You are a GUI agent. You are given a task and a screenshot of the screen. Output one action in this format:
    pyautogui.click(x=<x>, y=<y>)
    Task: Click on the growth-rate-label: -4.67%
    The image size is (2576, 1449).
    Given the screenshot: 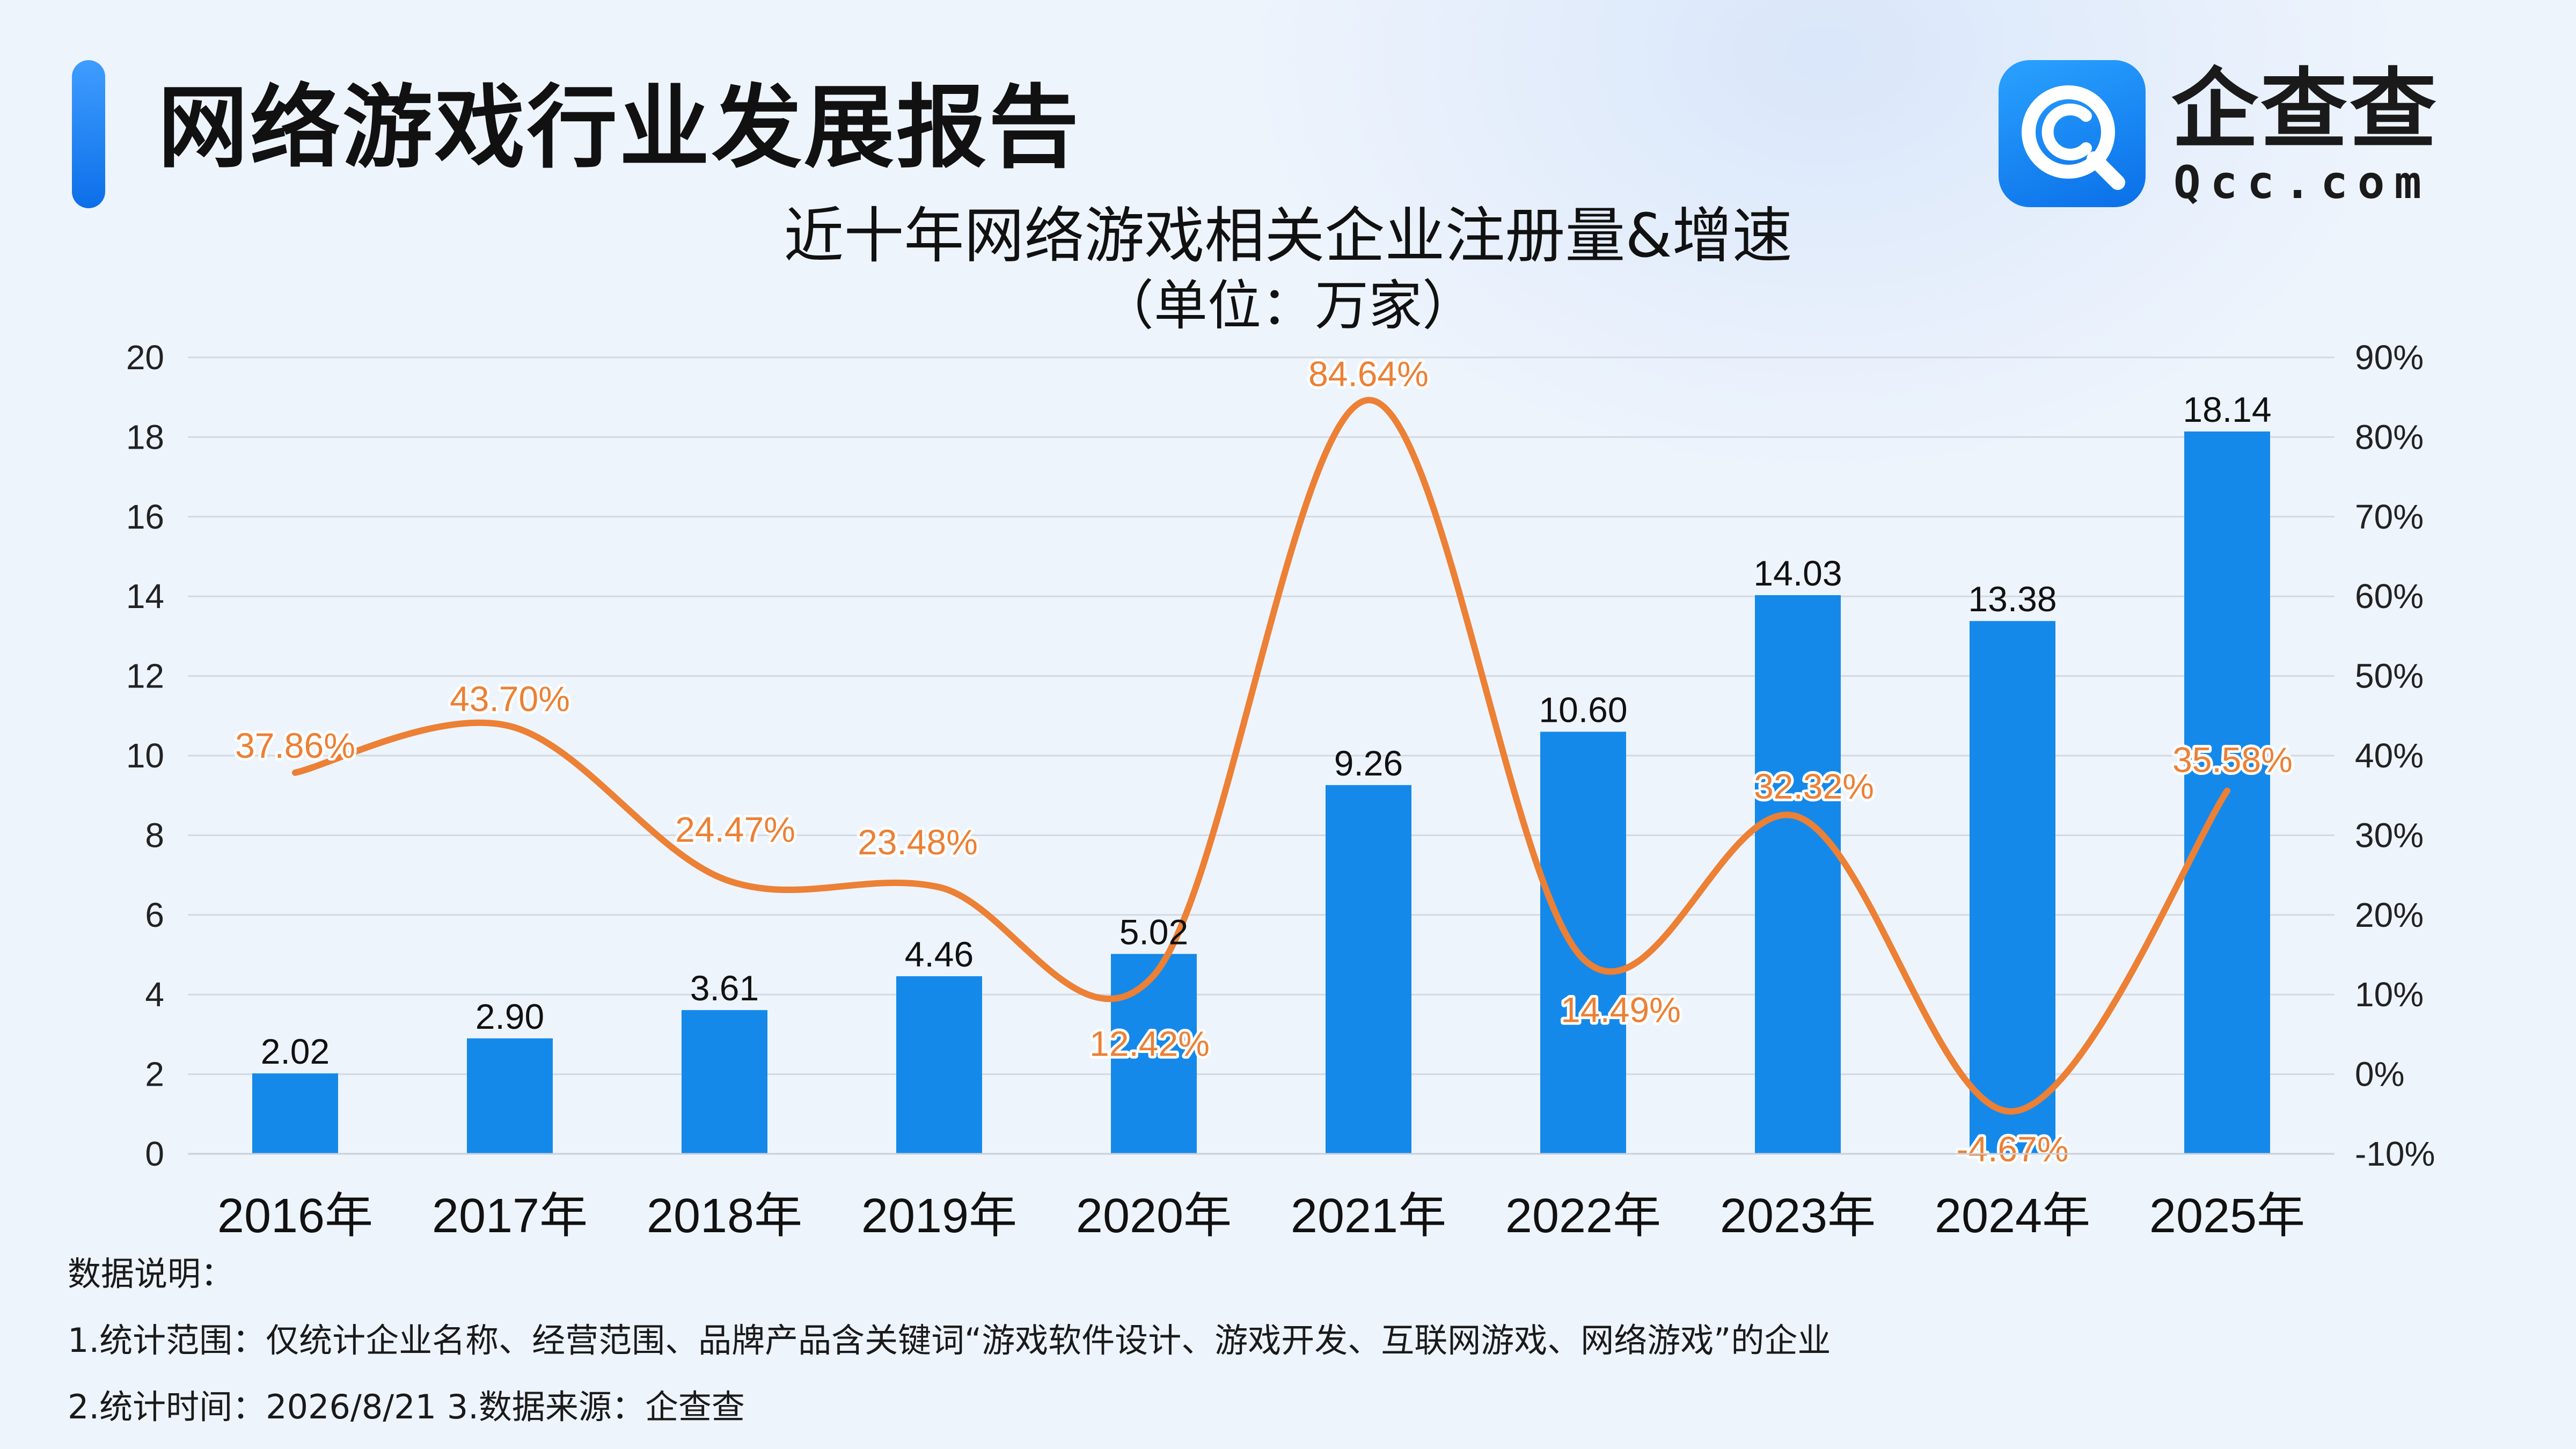 What is the action you would take?
    pyautogui.click(x=2012, y=1149)
    